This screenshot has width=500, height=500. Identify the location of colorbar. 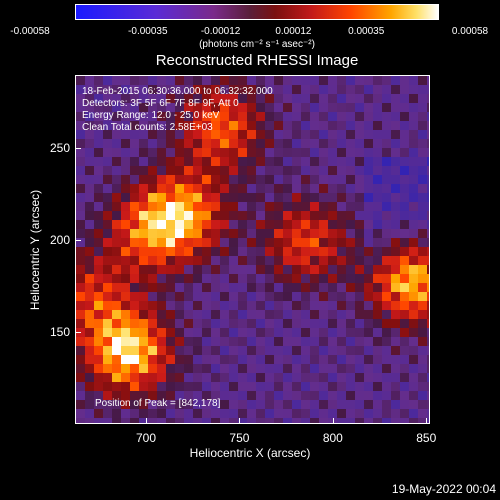
(257, 12).